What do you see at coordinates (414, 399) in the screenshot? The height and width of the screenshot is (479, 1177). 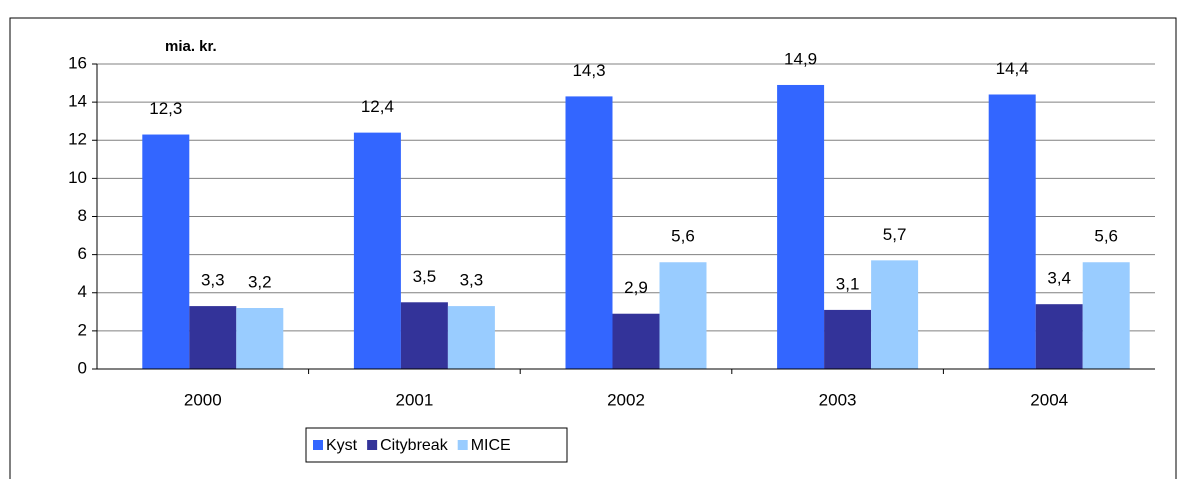 I see `x-tick-label: 2001` at bounding box center [414, 399].